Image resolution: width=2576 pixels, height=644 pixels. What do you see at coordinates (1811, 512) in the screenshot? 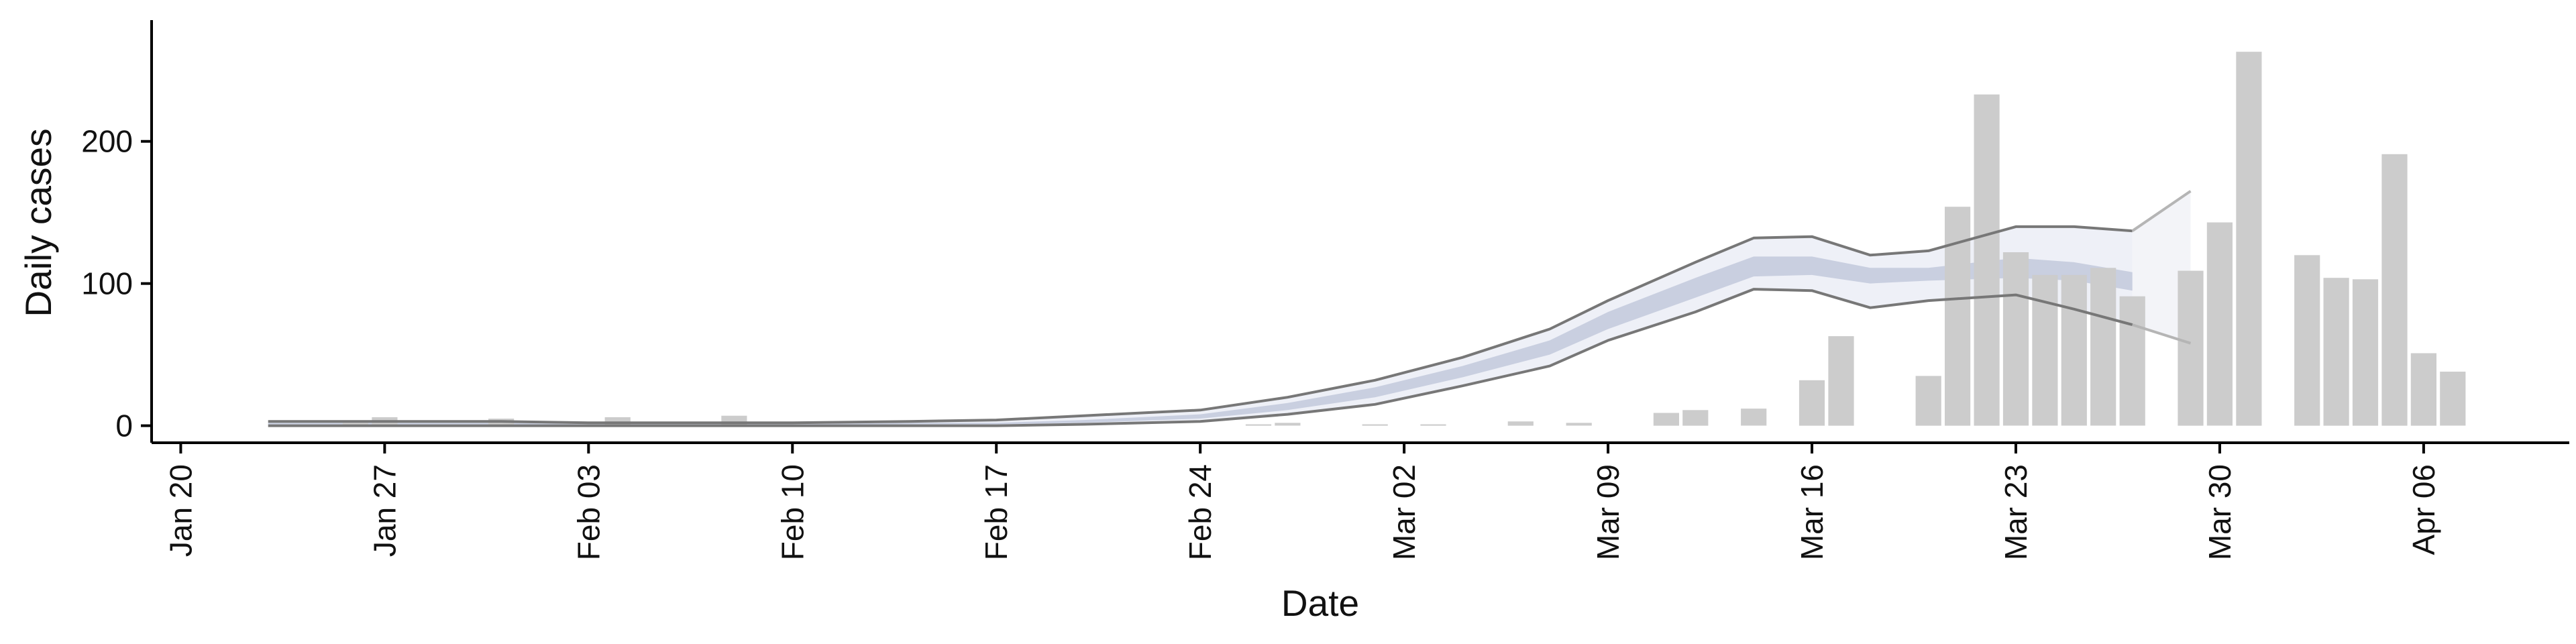
I see `x-tick-label: Mar 16` at bounding box center [1811, 512].